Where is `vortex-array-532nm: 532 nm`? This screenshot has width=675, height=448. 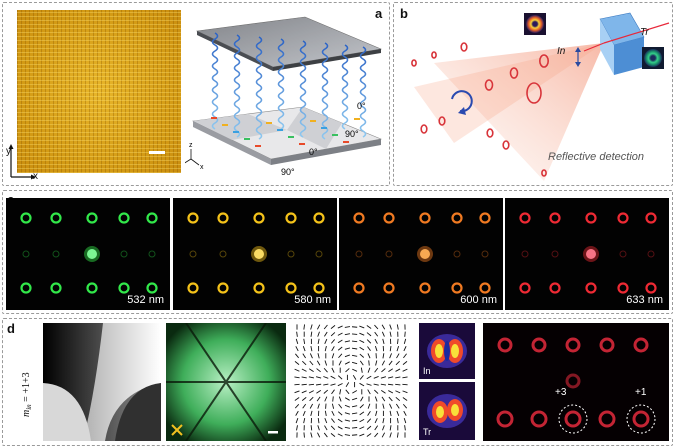
vortex-array-532nm: 532 nm is located at coordinates (88, 254).